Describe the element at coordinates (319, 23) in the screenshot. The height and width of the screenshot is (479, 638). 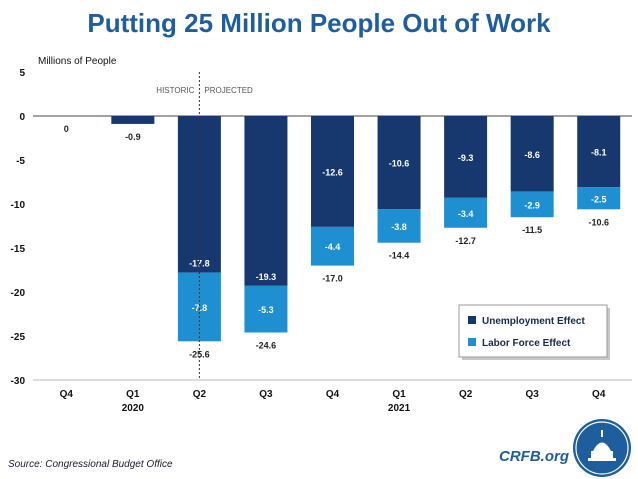
I see `chart-title: Putting 25 Million People Out of Work` at that location.